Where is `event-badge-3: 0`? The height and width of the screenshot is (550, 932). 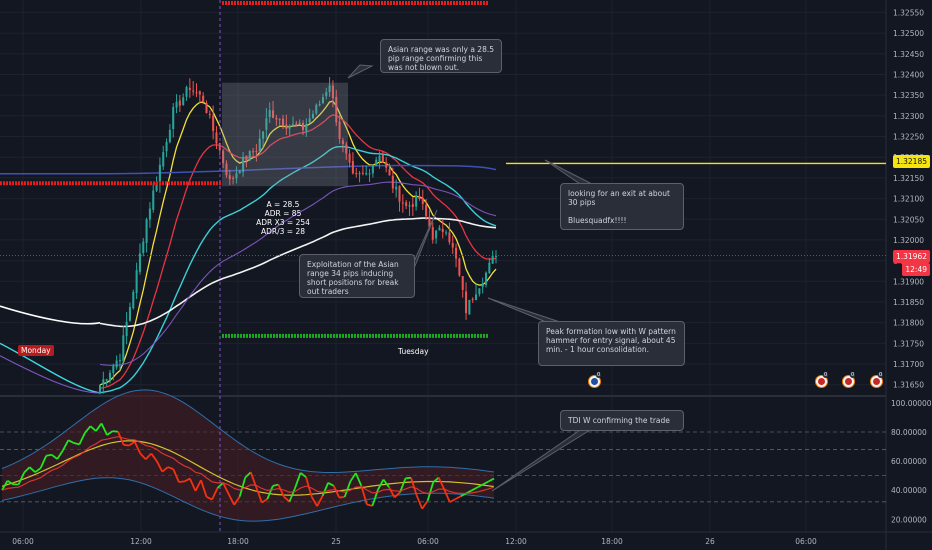 event-badge-3: 0 is located at coordinates (849, 380).